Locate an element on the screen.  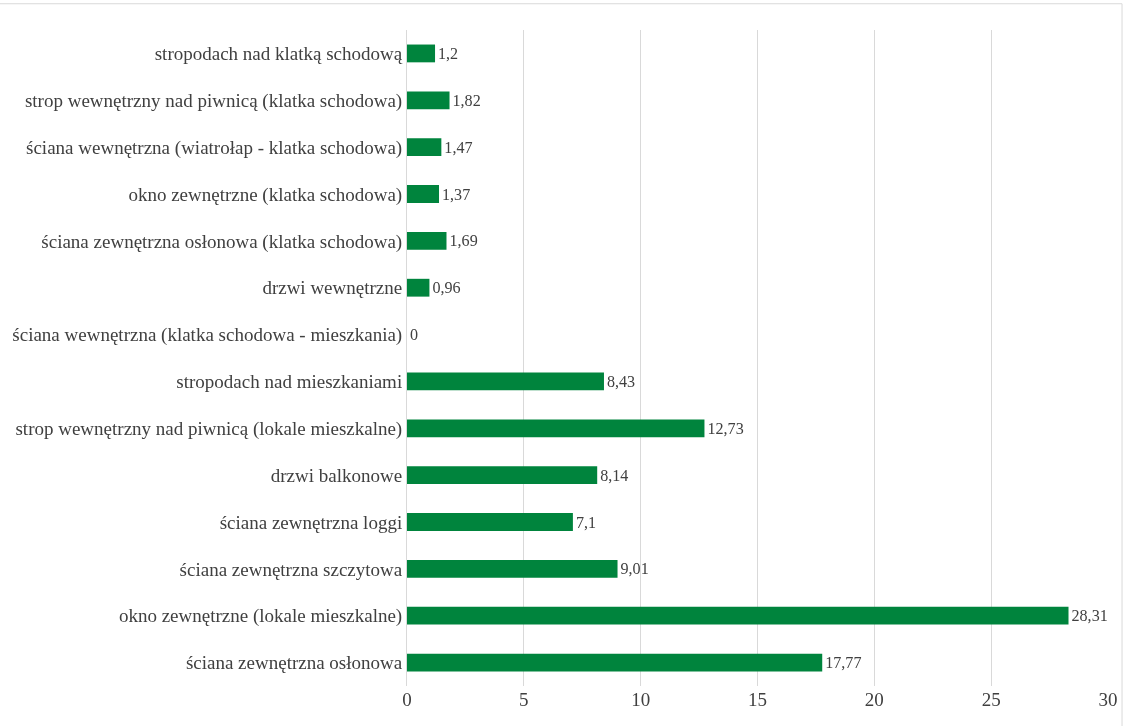
data-label: 17,77 is located at coordinates (843, 663).